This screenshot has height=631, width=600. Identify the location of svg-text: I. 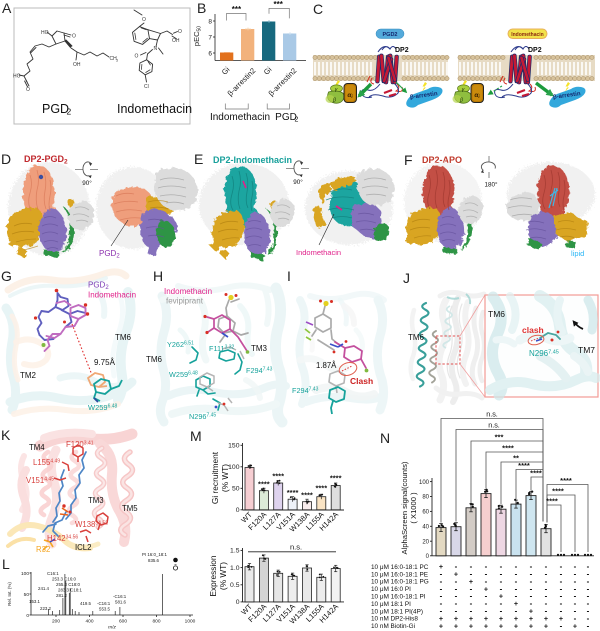
(289, 276).